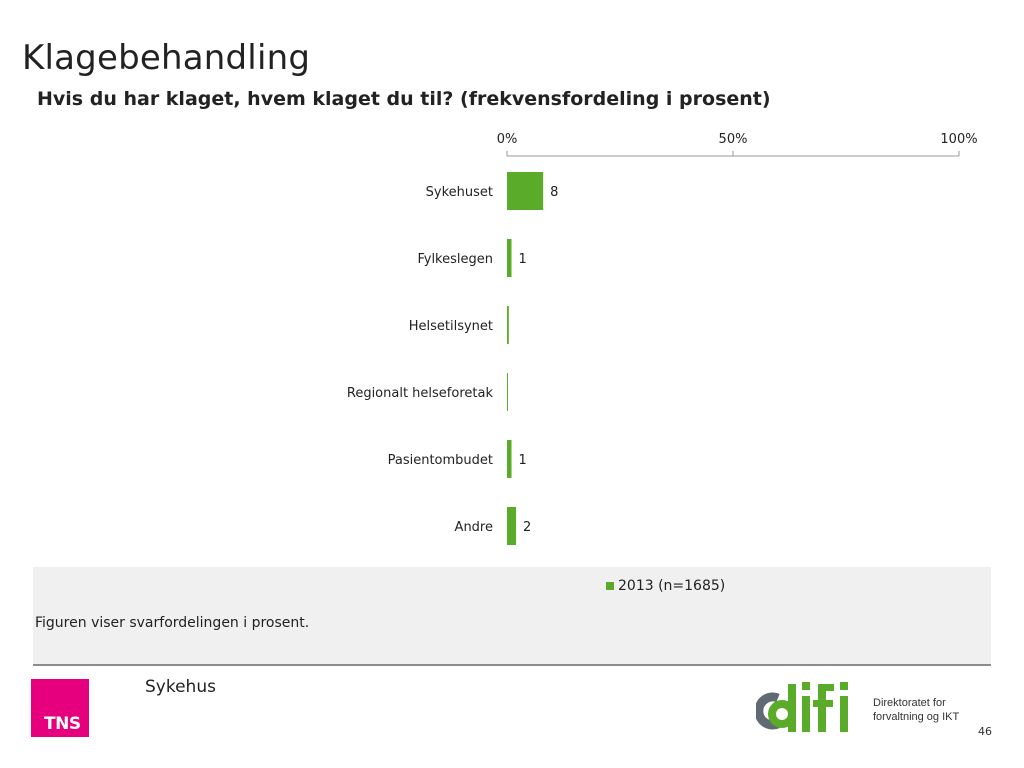 This screenshot has height=768, width=1024. What do you see at coordinates (672, 586) in the screenshot?
I see `legend-label: 2013 (n=1685)` at bounding box center [672, 586].